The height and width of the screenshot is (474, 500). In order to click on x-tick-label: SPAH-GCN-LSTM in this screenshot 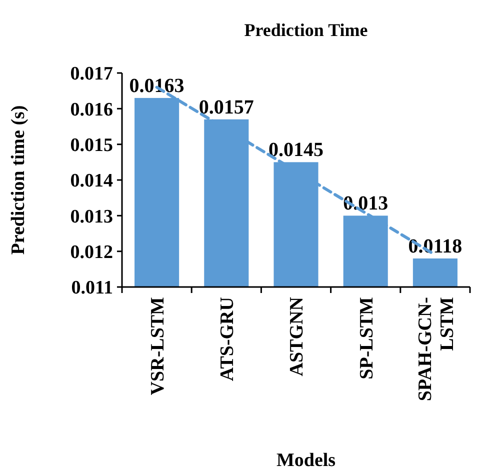, I will do `click(436, 349)`.